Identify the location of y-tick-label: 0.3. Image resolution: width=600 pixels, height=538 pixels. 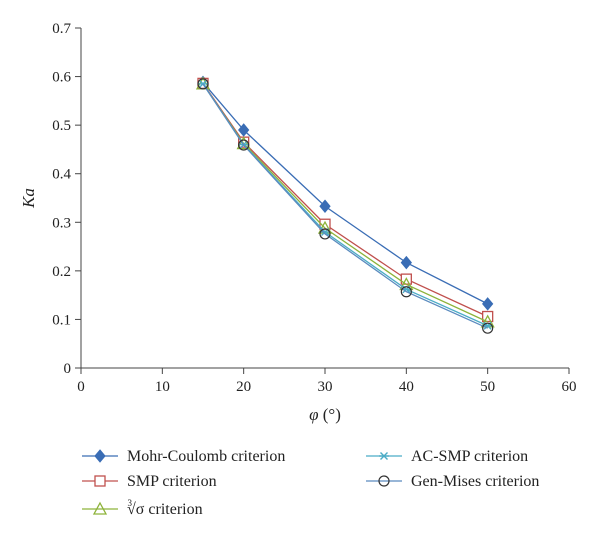
(61, 223).